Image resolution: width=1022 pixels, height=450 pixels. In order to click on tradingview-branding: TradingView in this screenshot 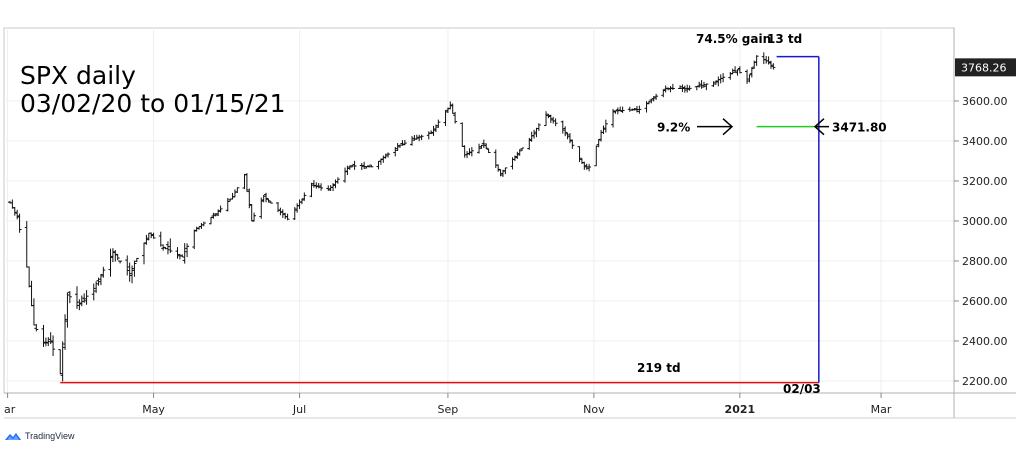, I will do `click(39, 436)`.